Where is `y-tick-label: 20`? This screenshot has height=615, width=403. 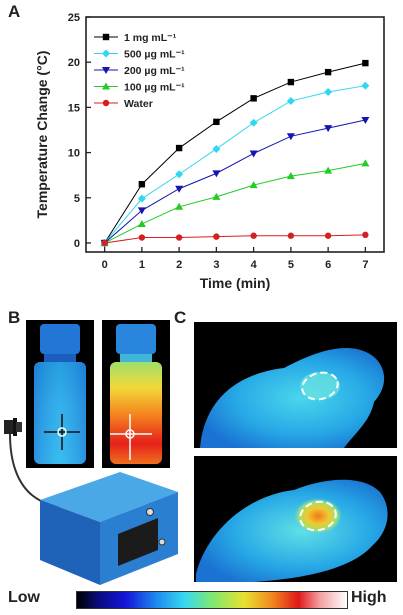
y-tick-label: 20 is located at coordinates (74, 63).